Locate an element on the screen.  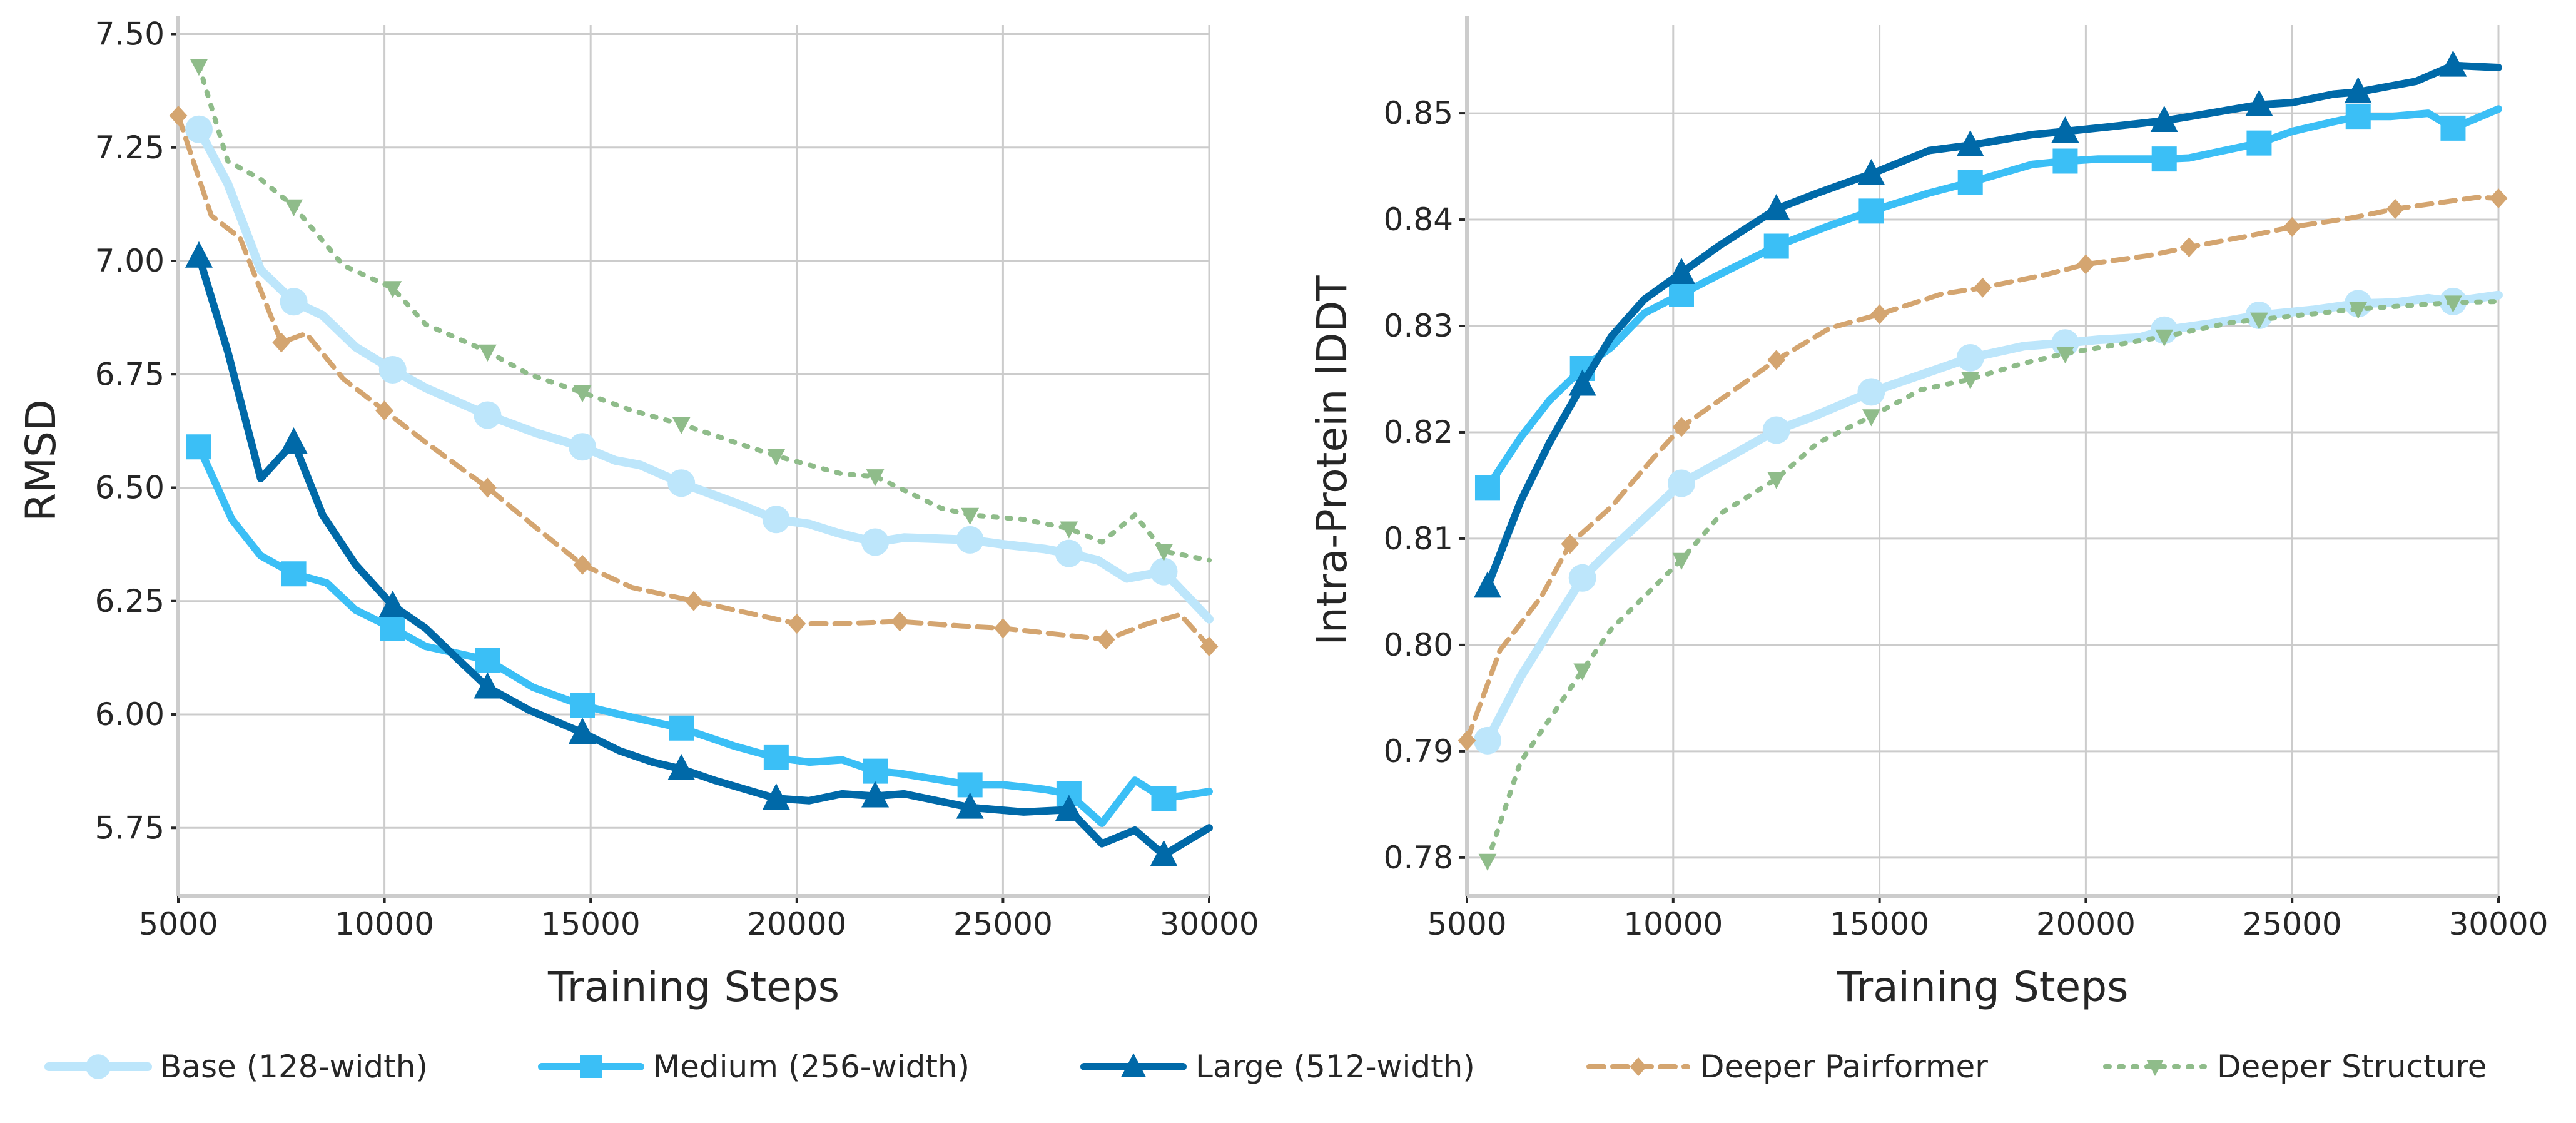
x-axis-label: Training Steps is located at coordinates (693, 987).